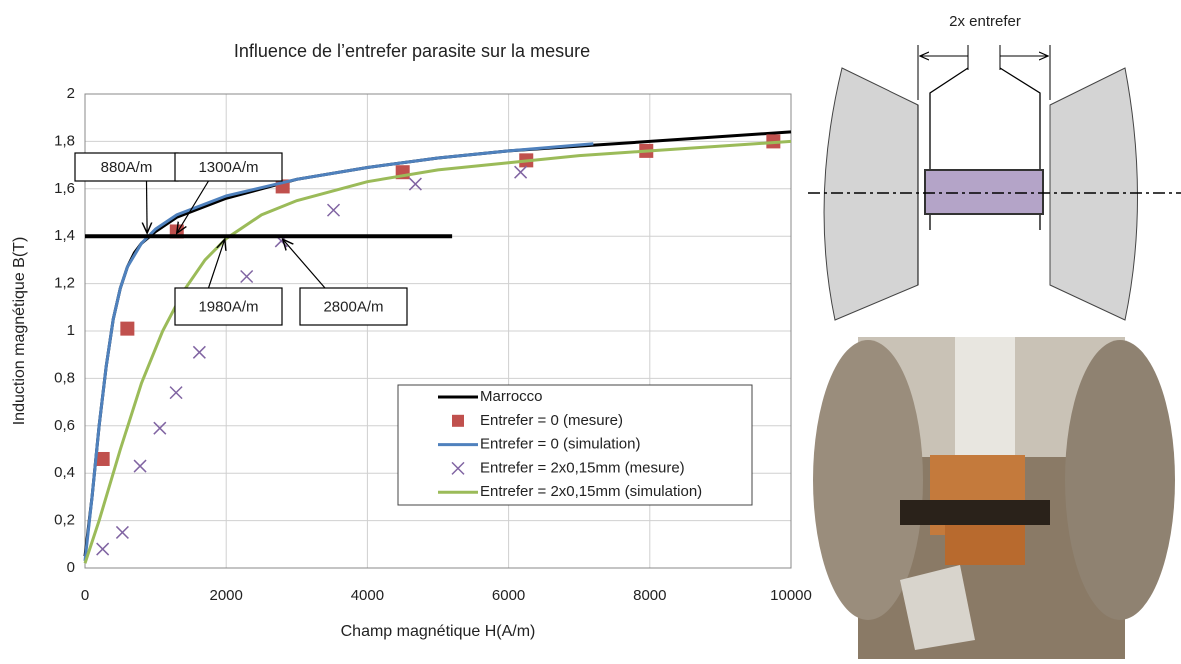 This screenshot has height=664, width=1181. What do you see at coordinates (85, 595) in the screenshot?
I see `x-tick-label: 0` at bounding box center [85, 595].